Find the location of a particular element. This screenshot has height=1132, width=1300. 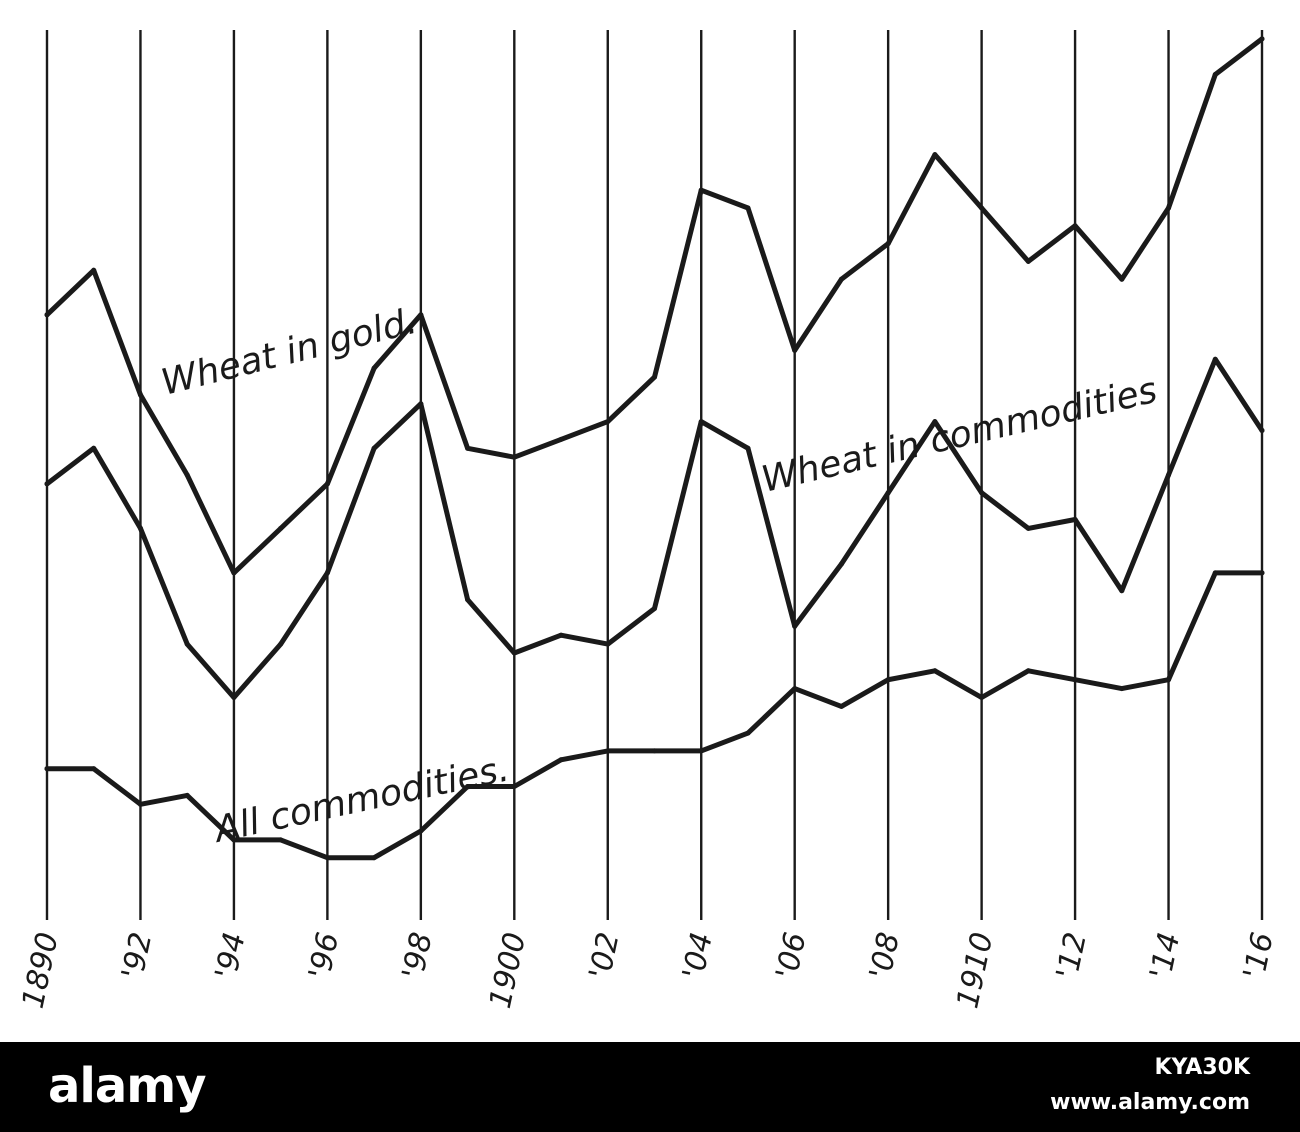

wheat-in-gold-point-1903 is located at coordinates (654, 377).